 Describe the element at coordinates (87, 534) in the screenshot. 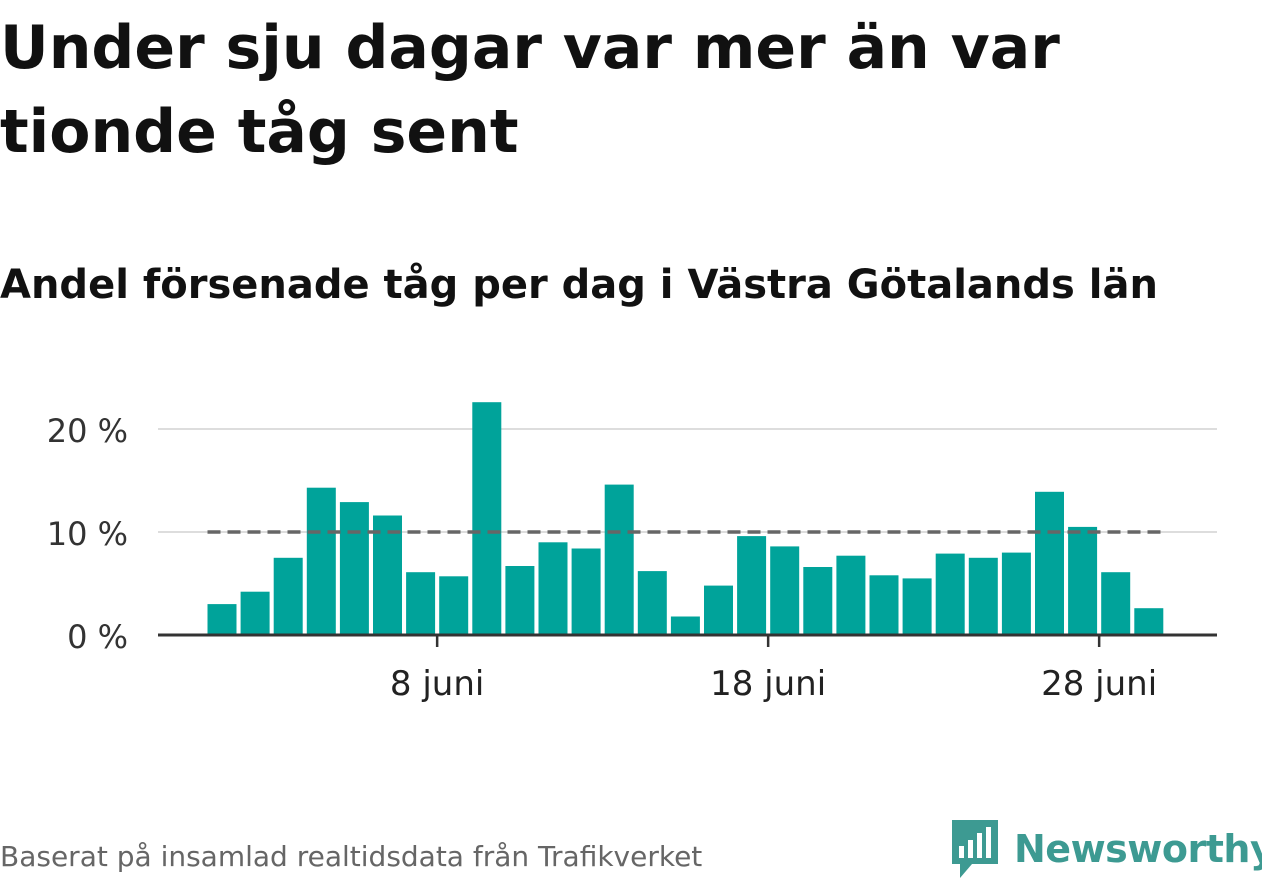

I see `y-tick-label: 10 %` at that location.